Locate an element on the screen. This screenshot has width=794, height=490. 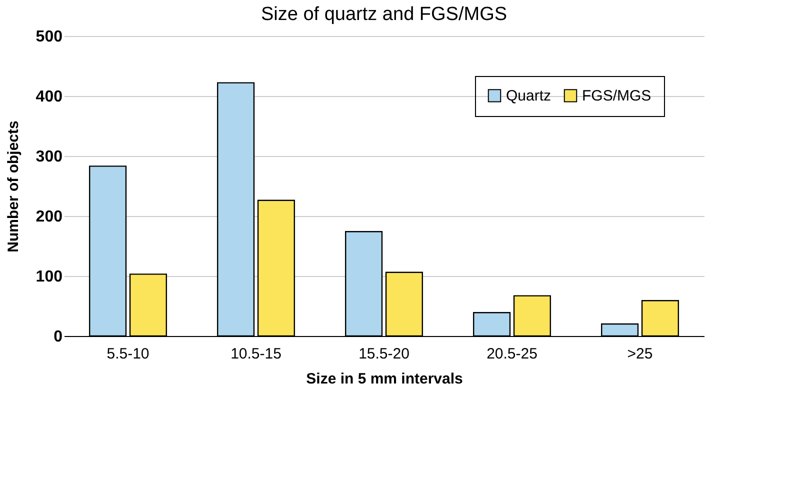
y-axis-title: Number of objects is located at coordinates (13, 186).